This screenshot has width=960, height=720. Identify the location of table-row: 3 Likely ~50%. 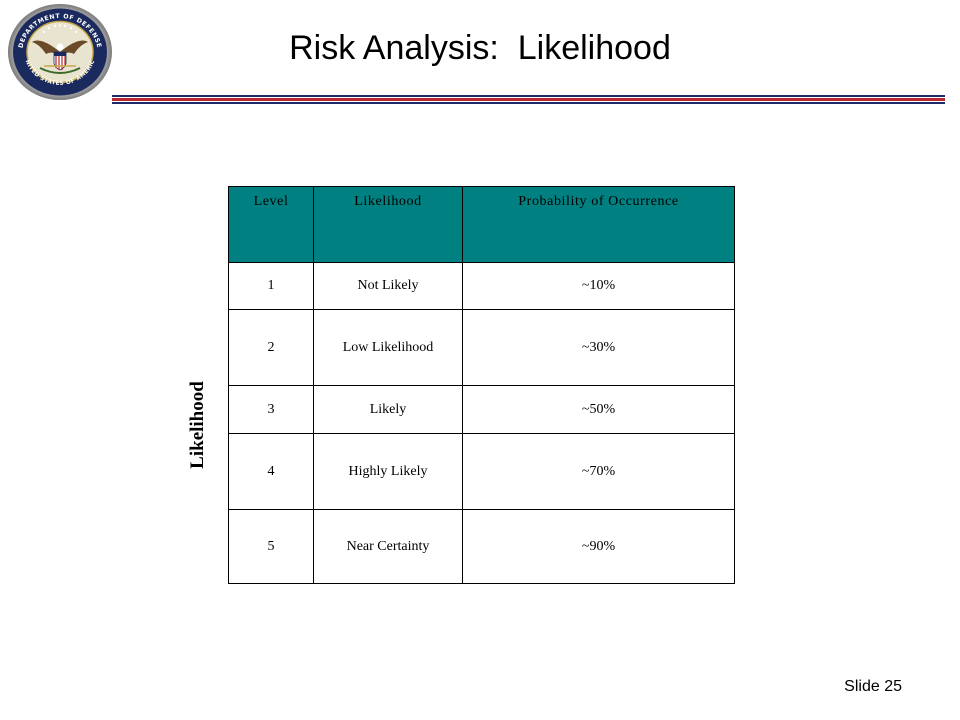
(481, 409).